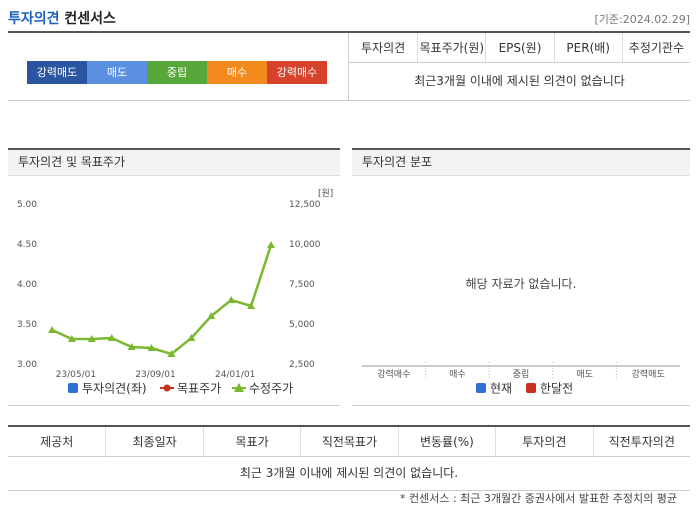 This screenshot has width=698, height=516. What do you see at coordinates (521, 284) in the screenshot?
I see `empty-message: 해당 자료가 없습니다.` at bounding box center [521, 284].